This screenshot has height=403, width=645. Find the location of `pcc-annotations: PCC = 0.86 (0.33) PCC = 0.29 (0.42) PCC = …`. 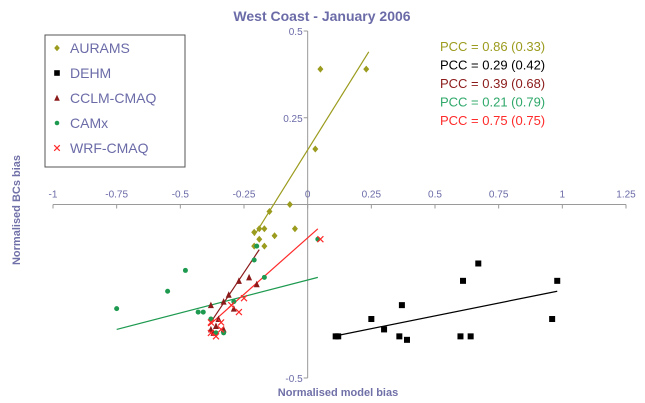

pcc-annotations: PCC = 0.86 (0.33) PCC = 0.29 (0.42) PCC = … is located at coordinates (492, 83).